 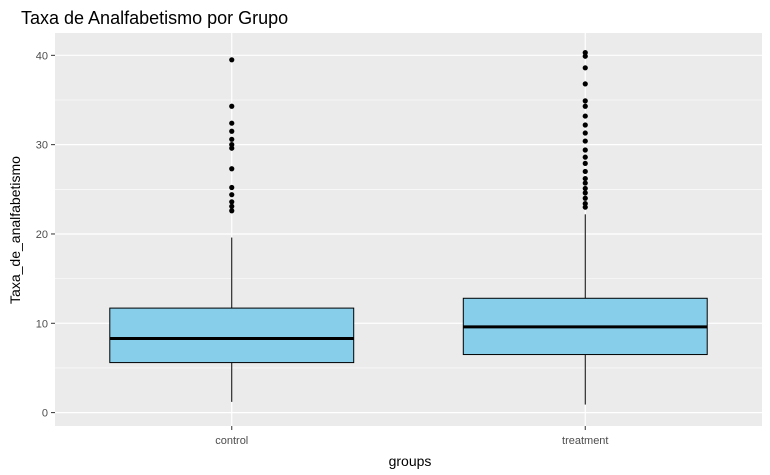 What do you see at coordinates (42, 146) in the screenshot?
I see `y-tick-label: 30` at bounding box center [42, 146].